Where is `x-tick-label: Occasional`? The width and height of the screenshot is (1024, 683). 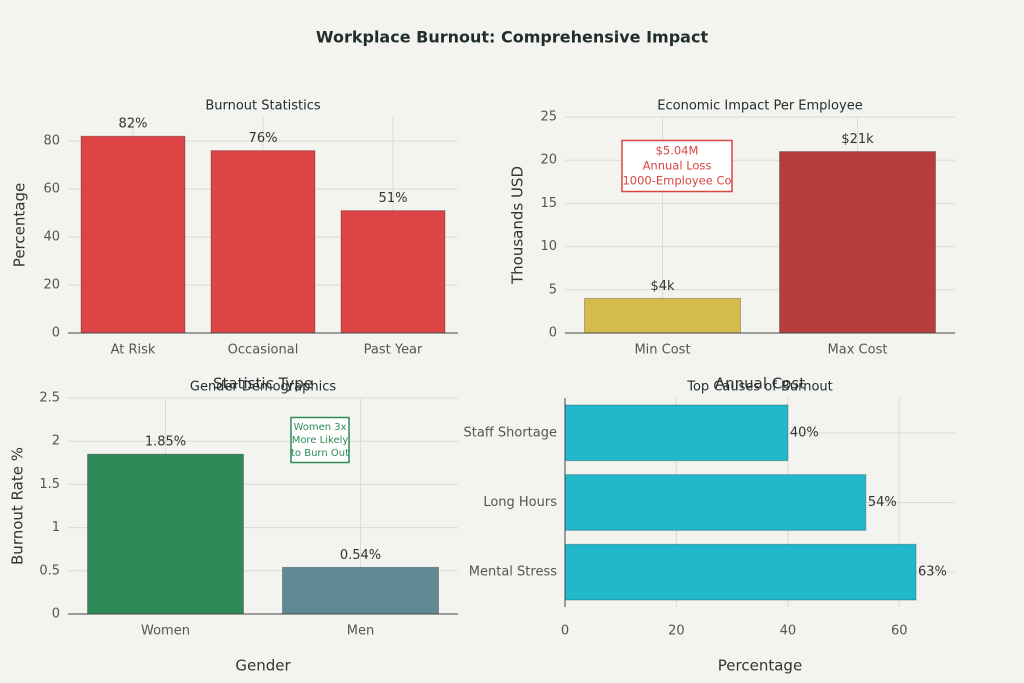 x-tick-label: Occasional is located at coordinates (263, 350).